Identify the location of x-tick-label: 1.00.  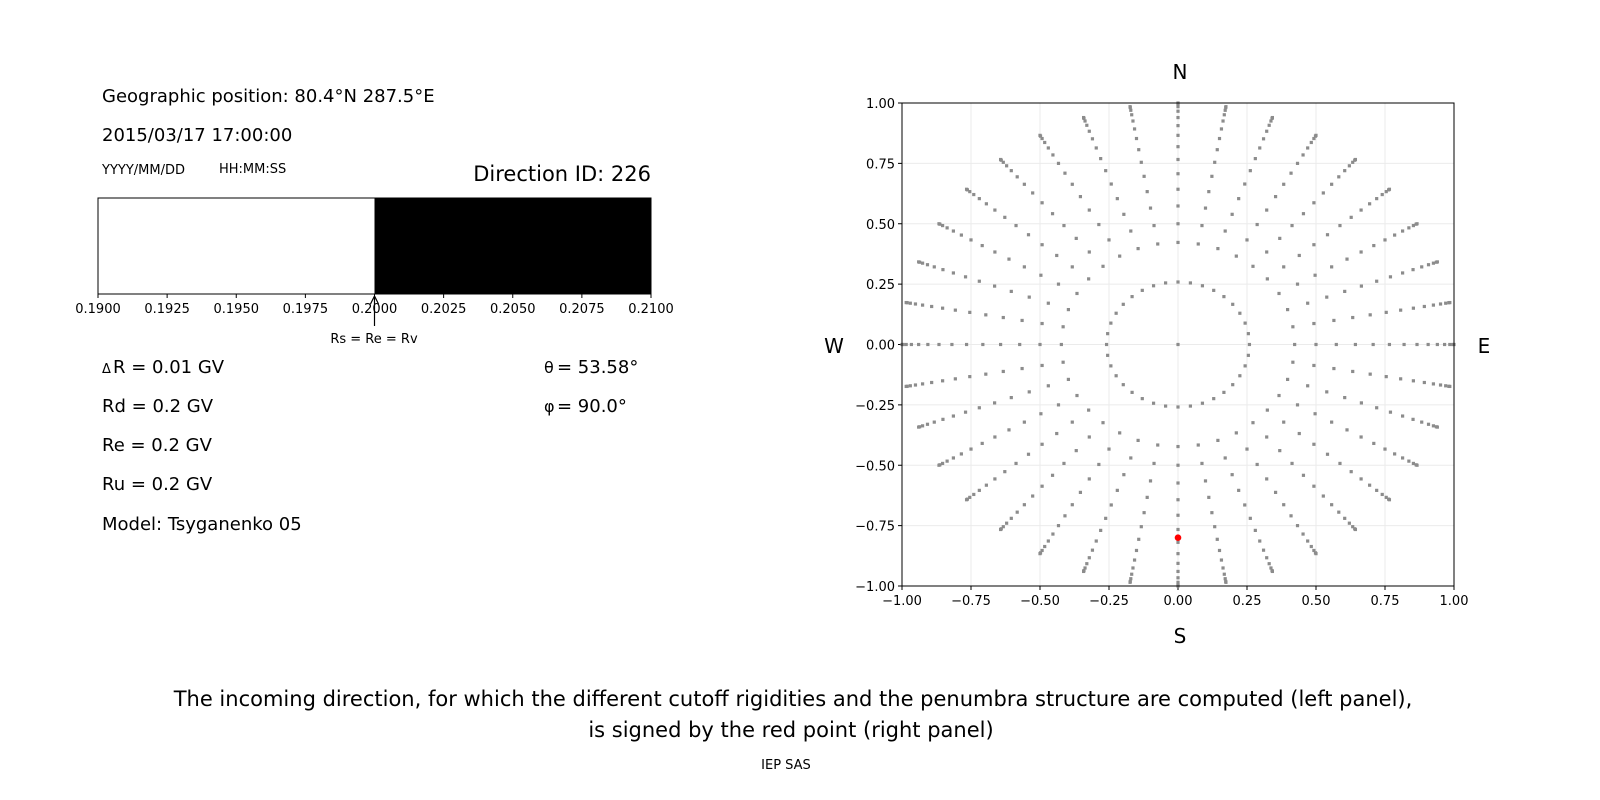
(1454, 601).